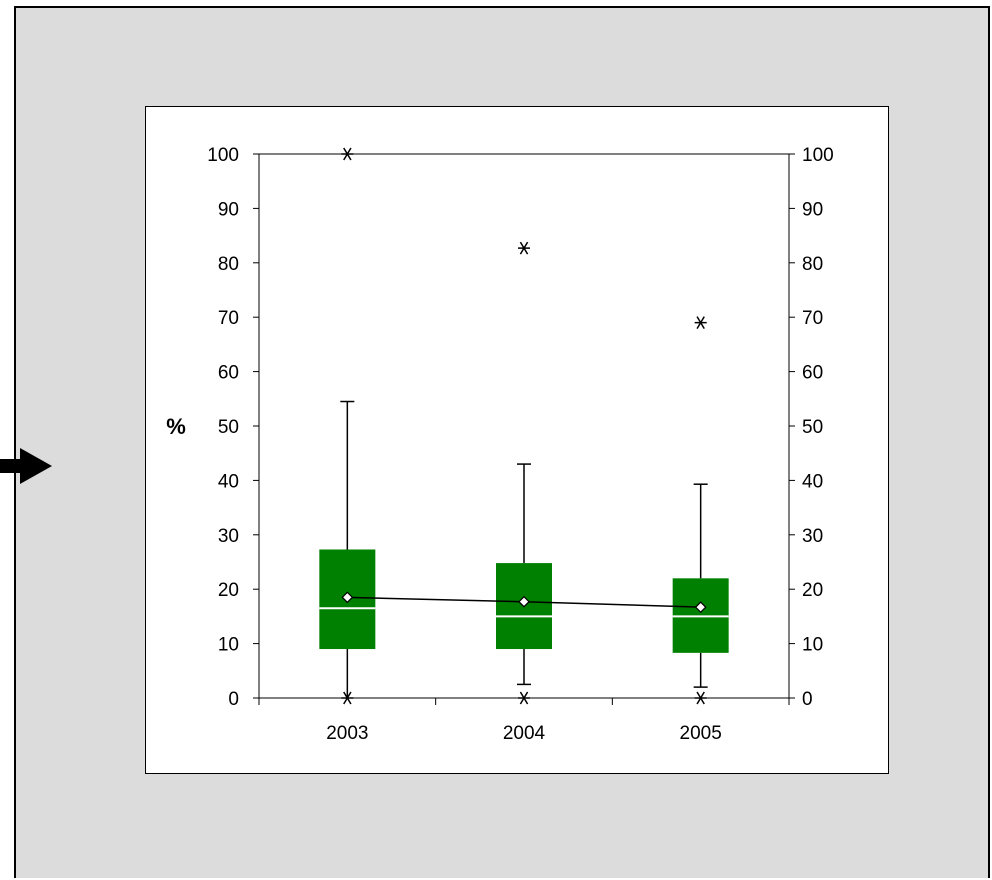  Describe the element at coordinates (818, 155) in the screenshot. I see `y-tick-label-right: 100` at that location.